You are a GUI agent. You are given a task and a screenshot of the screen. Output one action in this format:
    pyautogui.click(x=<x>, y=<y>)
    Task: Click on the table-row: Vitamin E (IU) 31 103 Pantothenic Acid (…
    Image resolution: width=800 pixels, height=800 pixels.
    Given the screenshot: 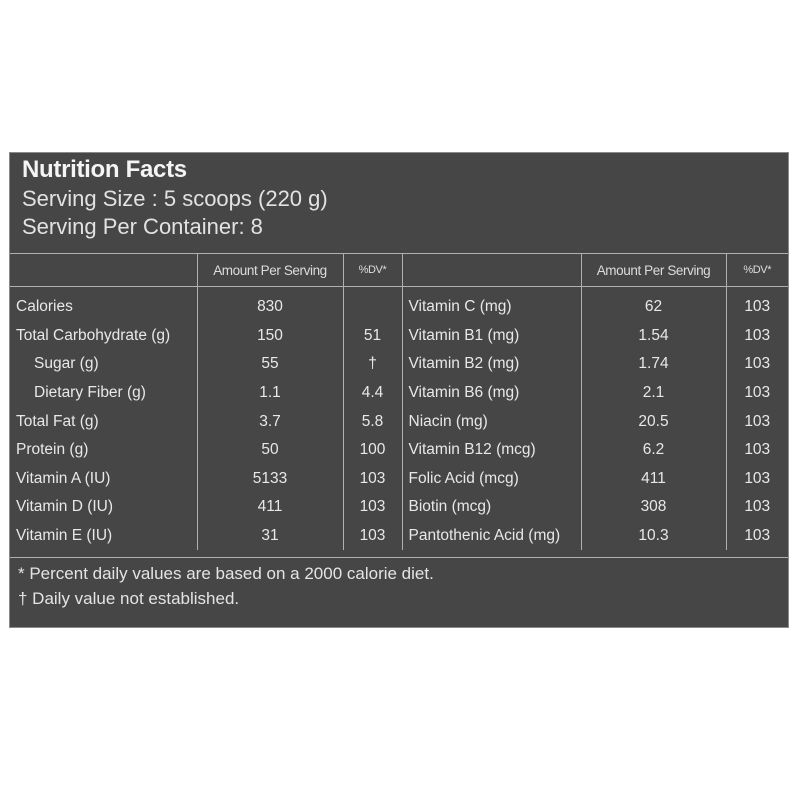 What is the action you would take?
    pyautogui.click(x=399, y=536)
    